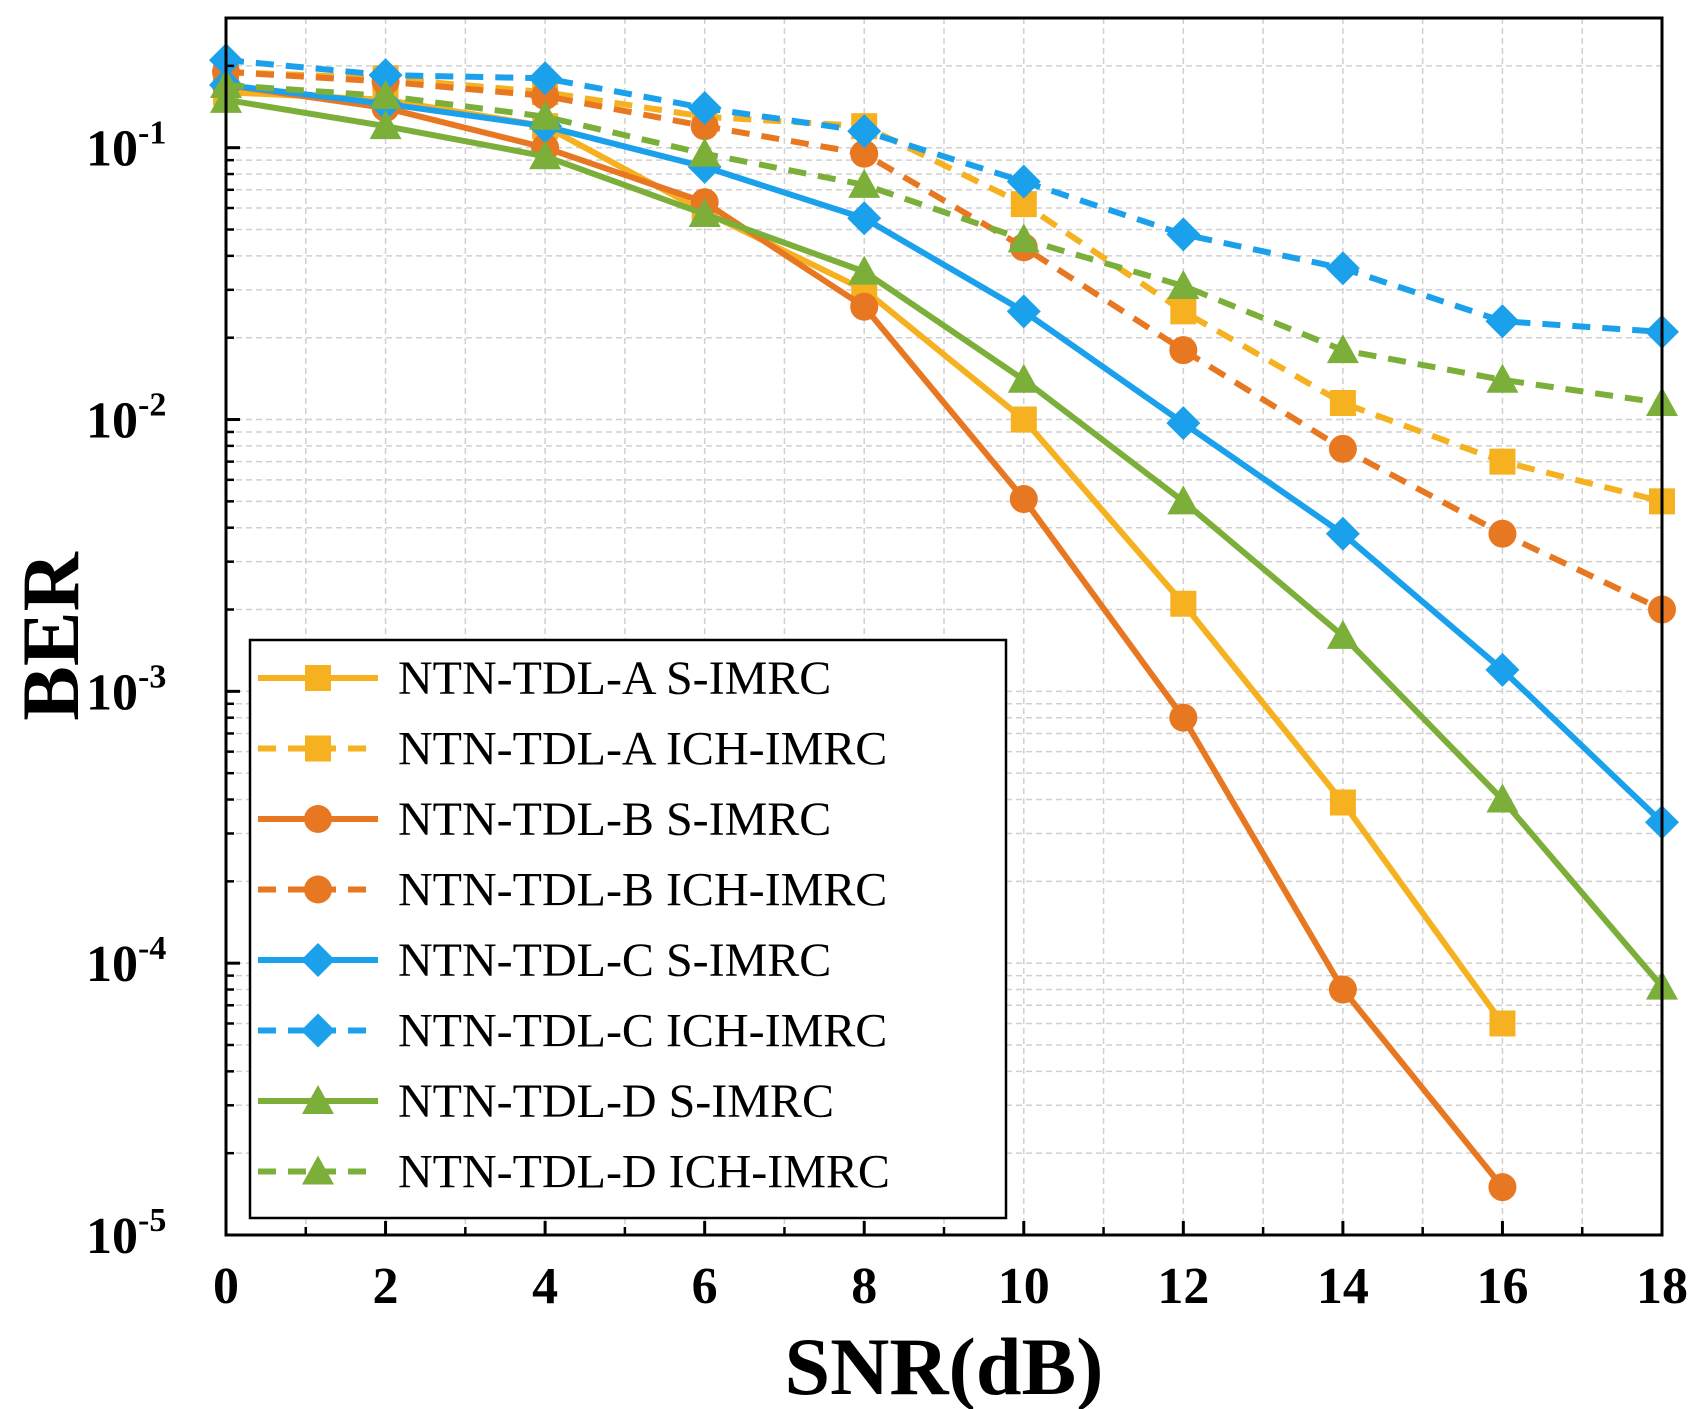 The width and height of the screenshot is (1704, 1409). Describe the element at coordinates (1024, 1286) in the screenshot. I see `x-tick-label: 10` at that location.